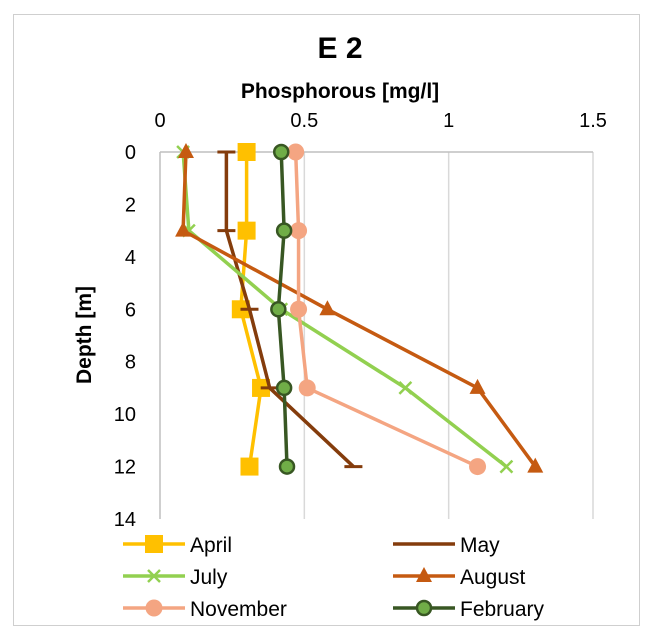 This screenshot has height=639, width=656. What do you see at coordinates (339, 48) in the screenshot?
I see `chart-title: E 2` at bounding box center [339, 48].